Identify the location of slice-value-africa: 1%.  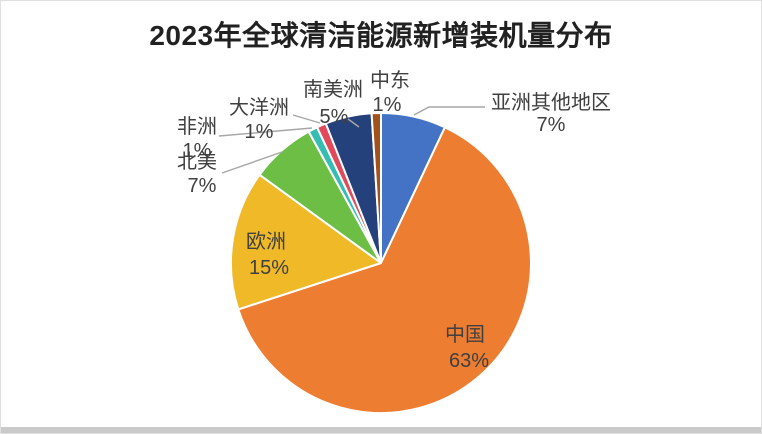
(197, 151).